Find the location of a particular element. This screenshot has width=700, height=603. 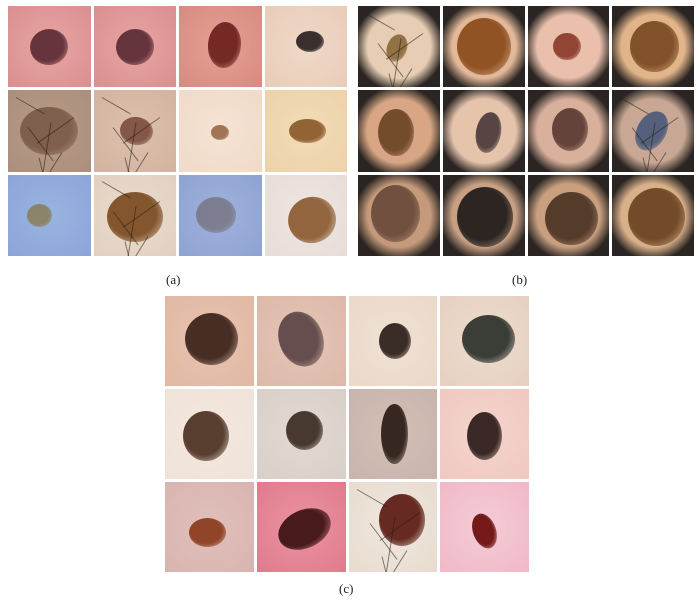

panel-c-label: (c) is located at coordinates (346, 588).